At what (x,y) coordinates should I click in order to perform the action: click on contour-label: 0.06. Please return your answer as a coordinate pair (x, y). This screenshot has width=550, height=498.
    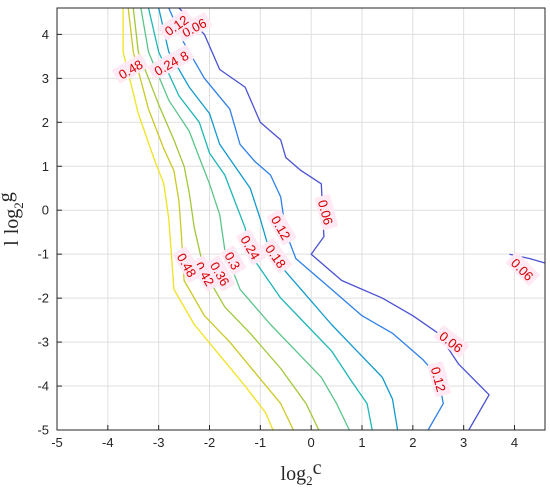
    Looking at the image, I should click on (326, 212).